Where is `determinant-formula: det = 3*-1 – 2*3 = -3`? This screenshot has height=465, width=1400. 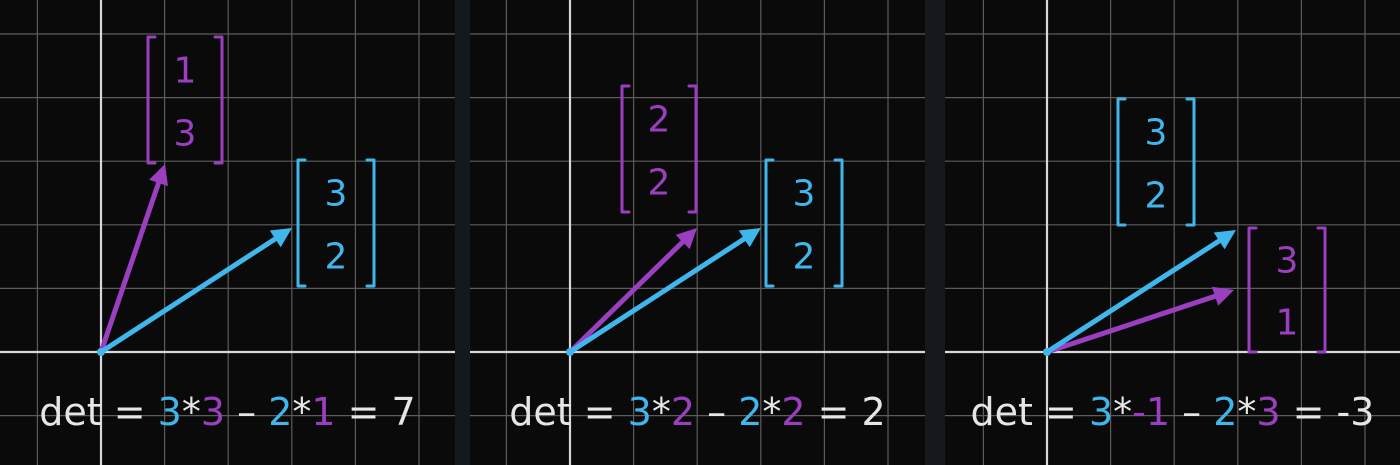
determinant-formula: det = 3*-1 – 2*3 = -3 is located at coordinates (1173, 412).